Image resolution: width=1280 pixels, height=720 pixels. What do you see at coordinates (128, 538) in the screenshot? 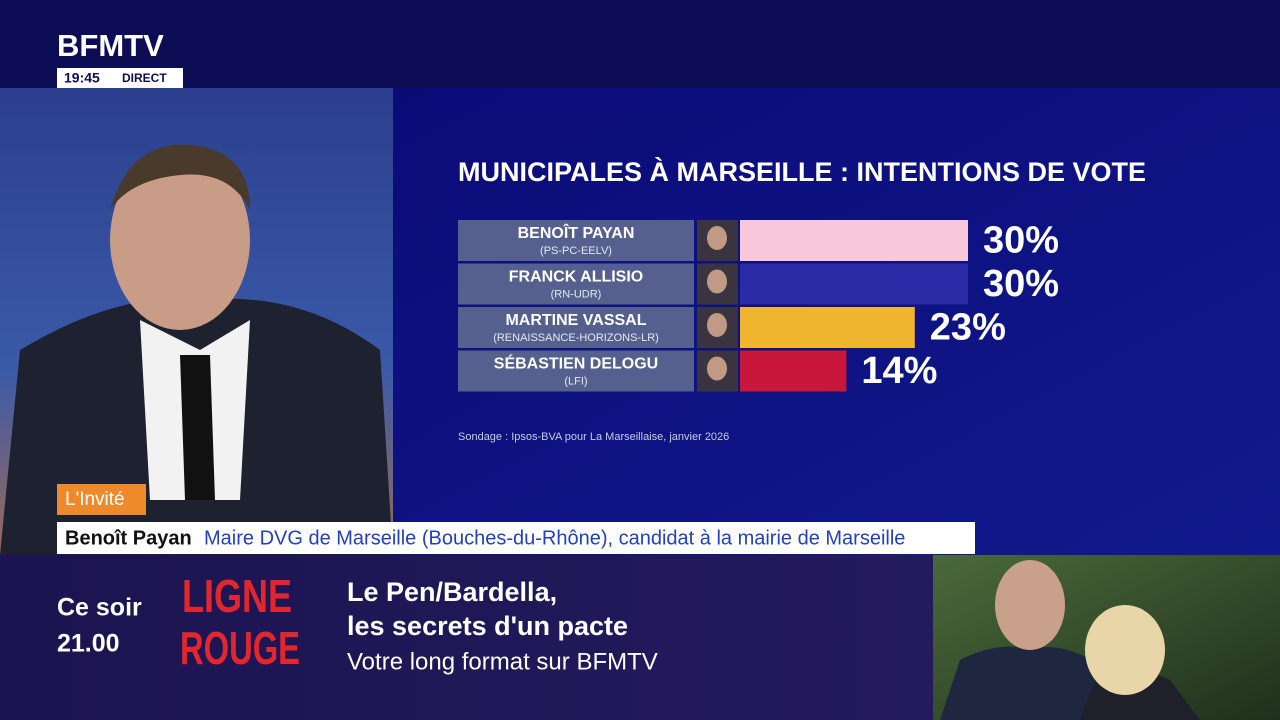
I see `guest-name: Benoît Payan` at bounding box center [128, 538].